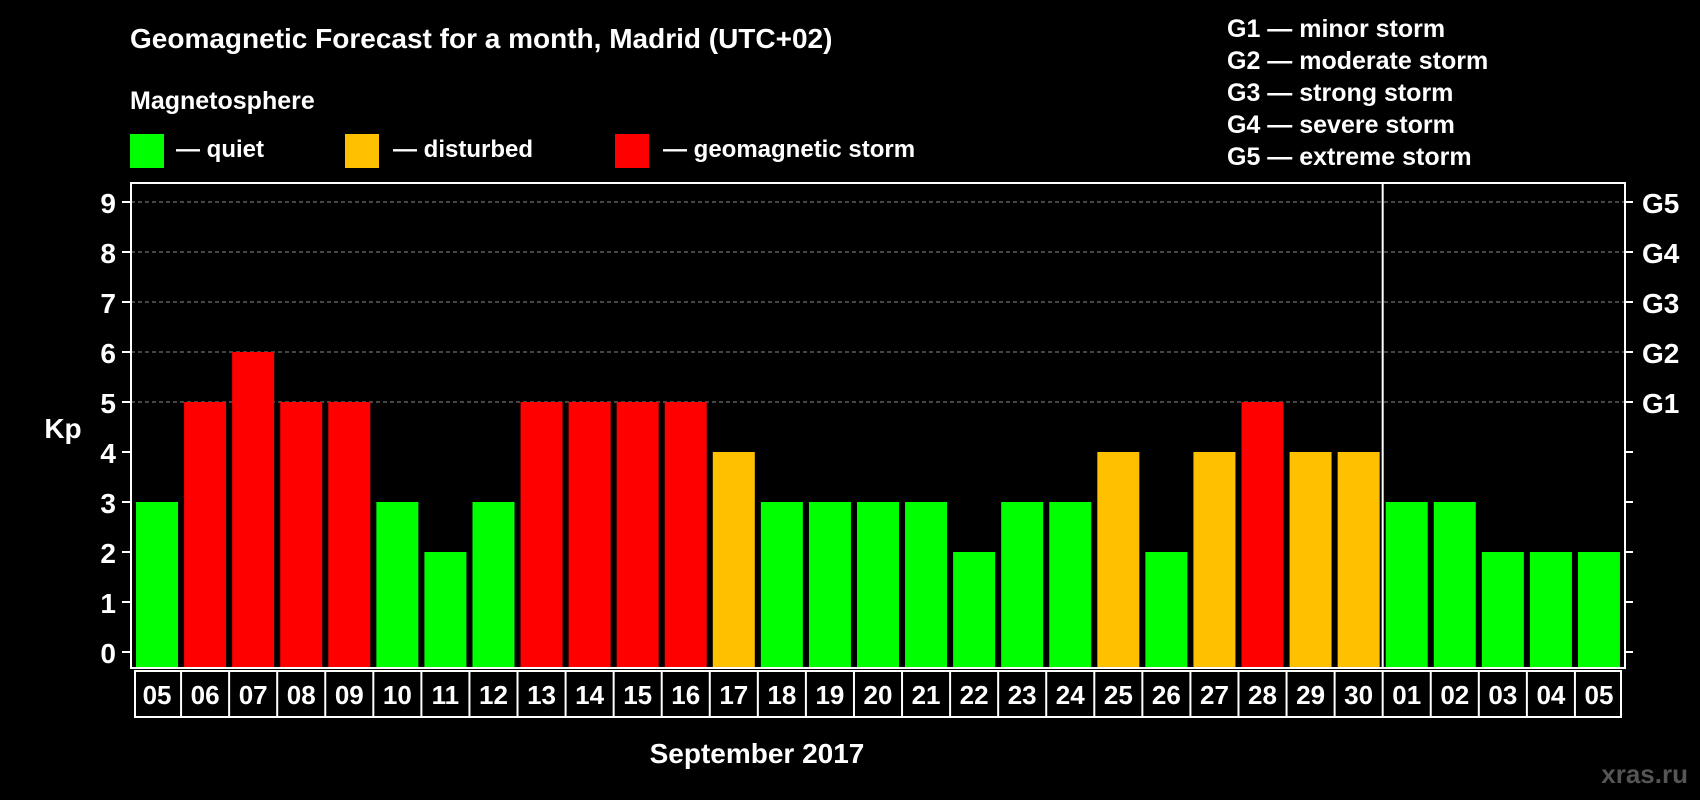 The width and height of the screenshot is (1700, 800). What do you see at coordinates (253, 695) in the screenshot?
I see `x-tick-label: 07` at bounding box center [253, 695].